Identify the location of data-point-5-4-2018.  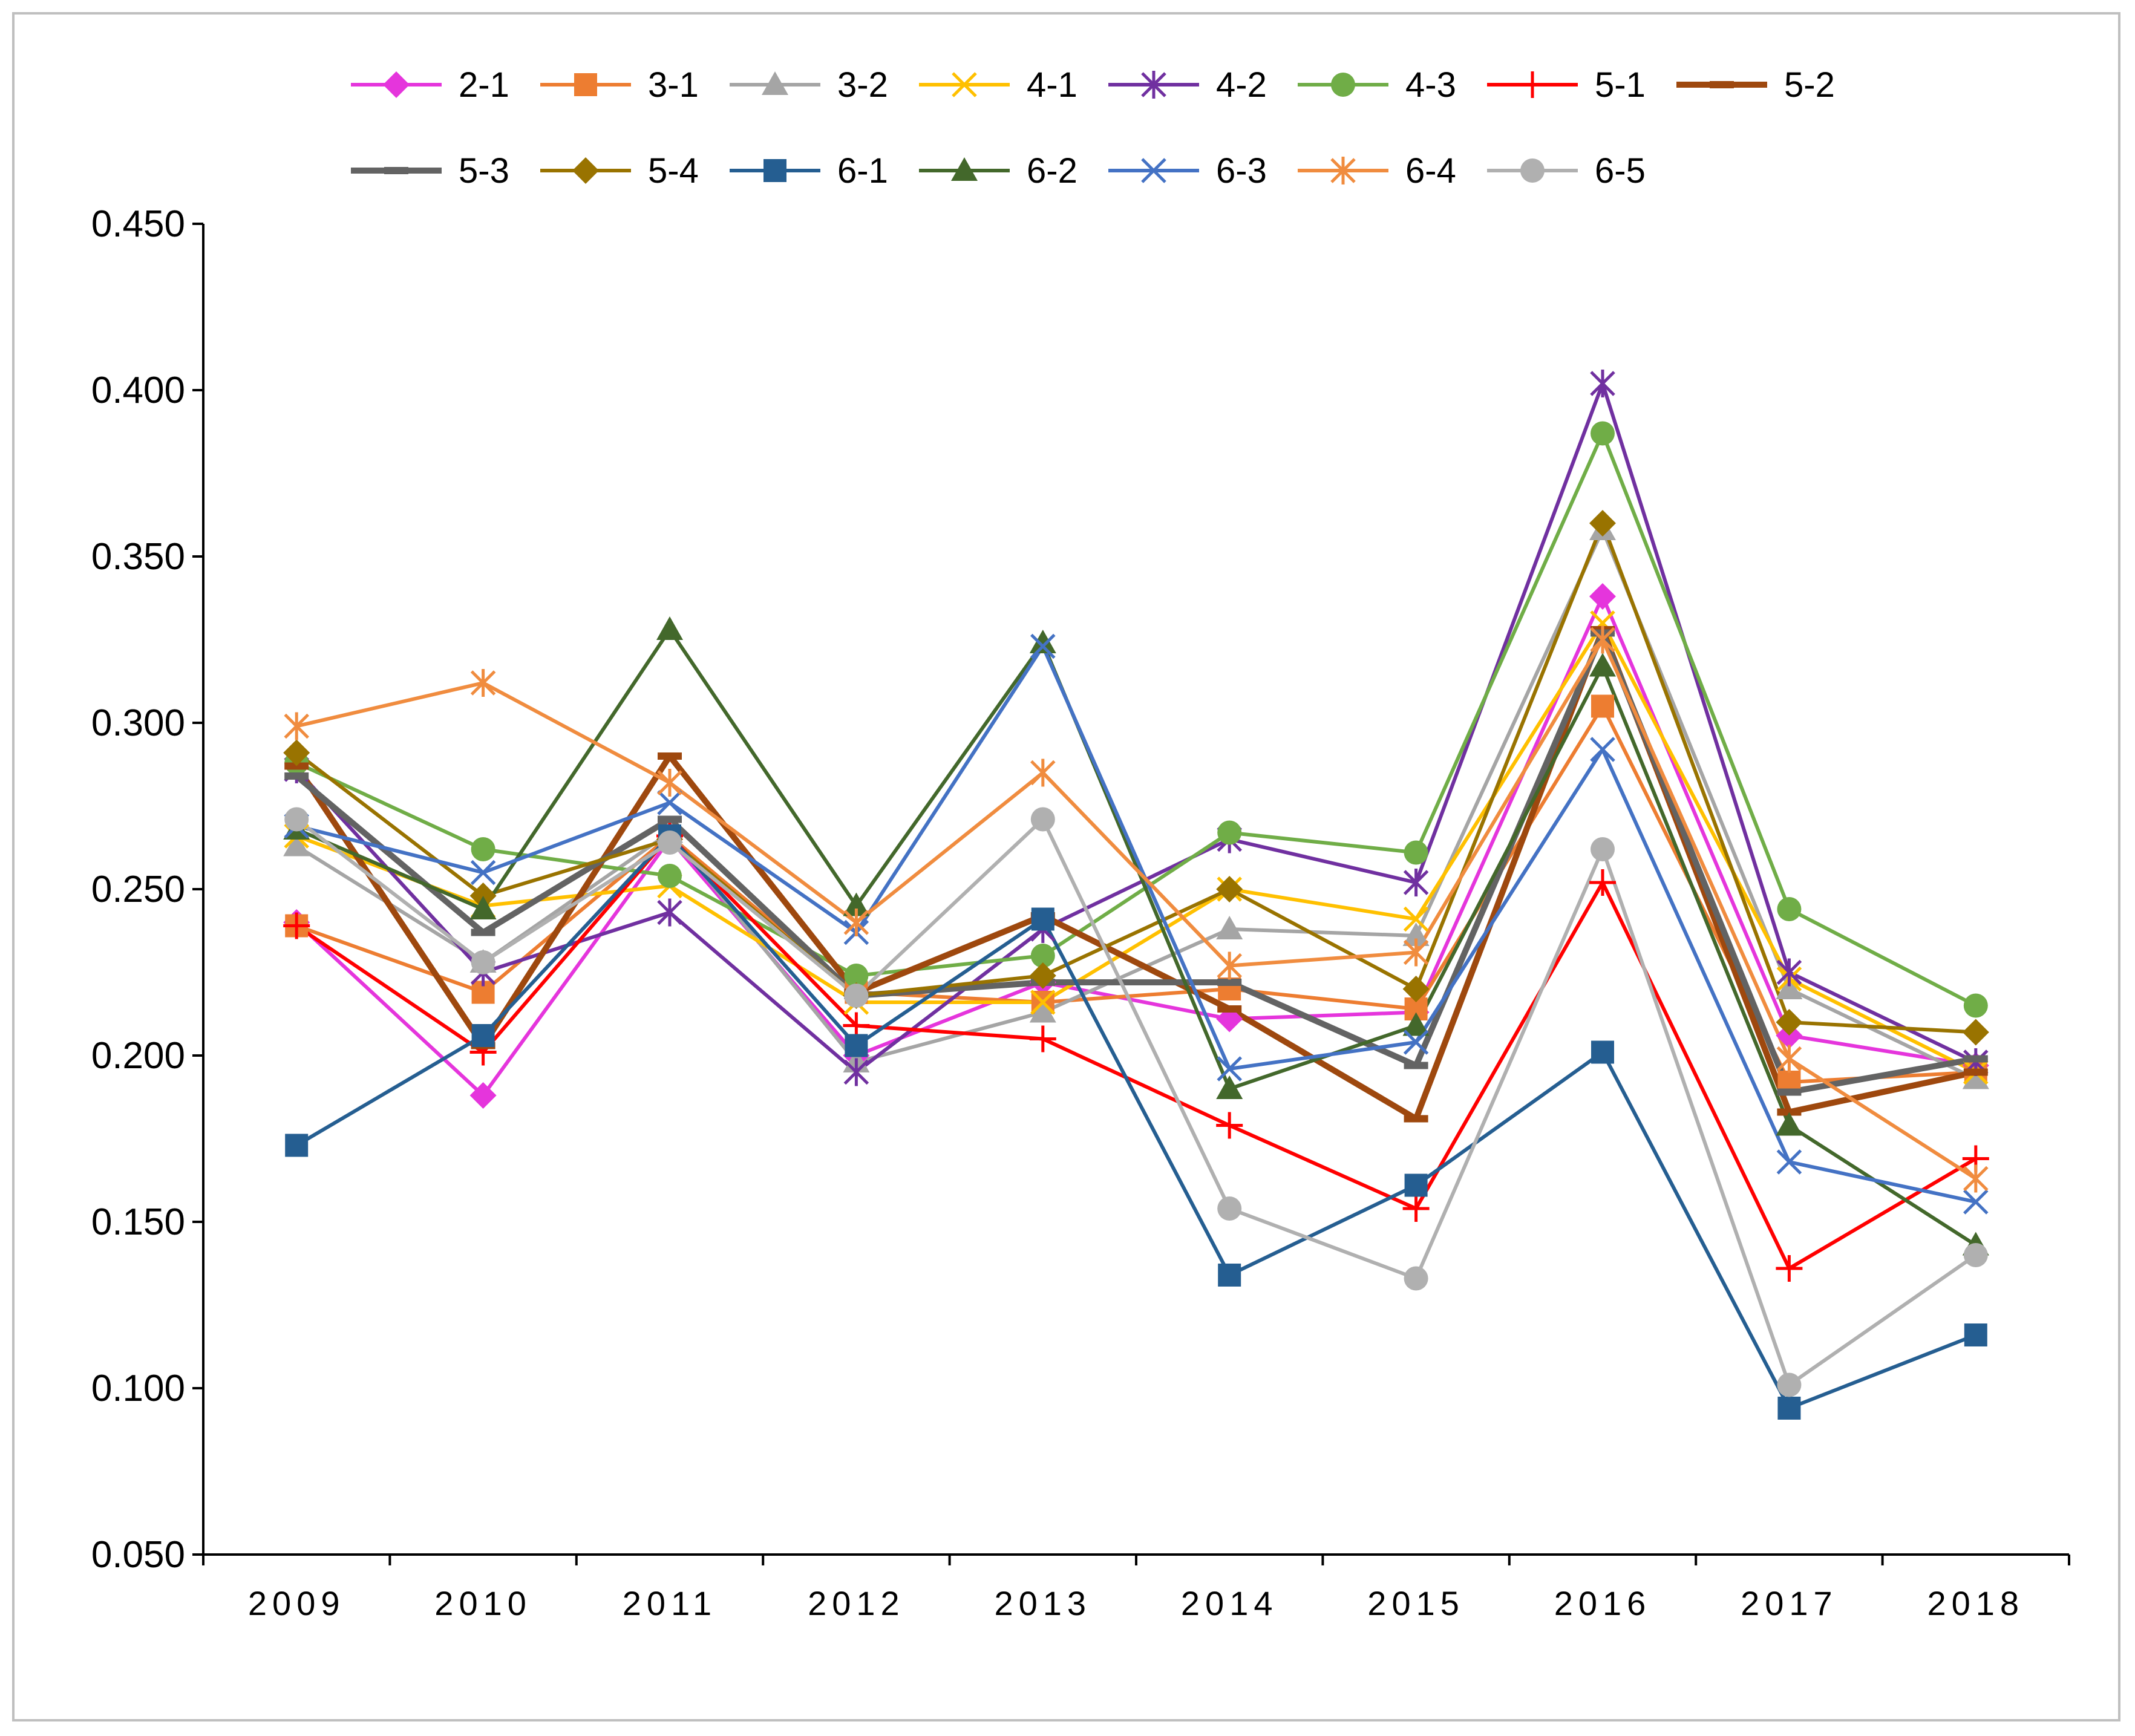
(1975, 1032).